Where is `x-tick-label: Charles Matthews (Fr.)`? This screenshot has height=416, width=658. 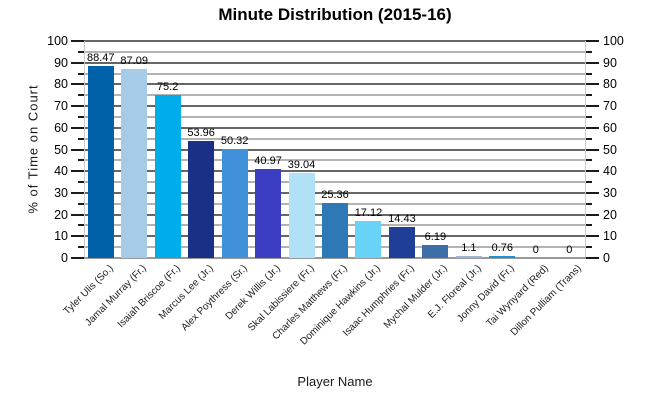
x-tick-label: Charles Matthews (Fr.) is located at coordinates (310, 303).